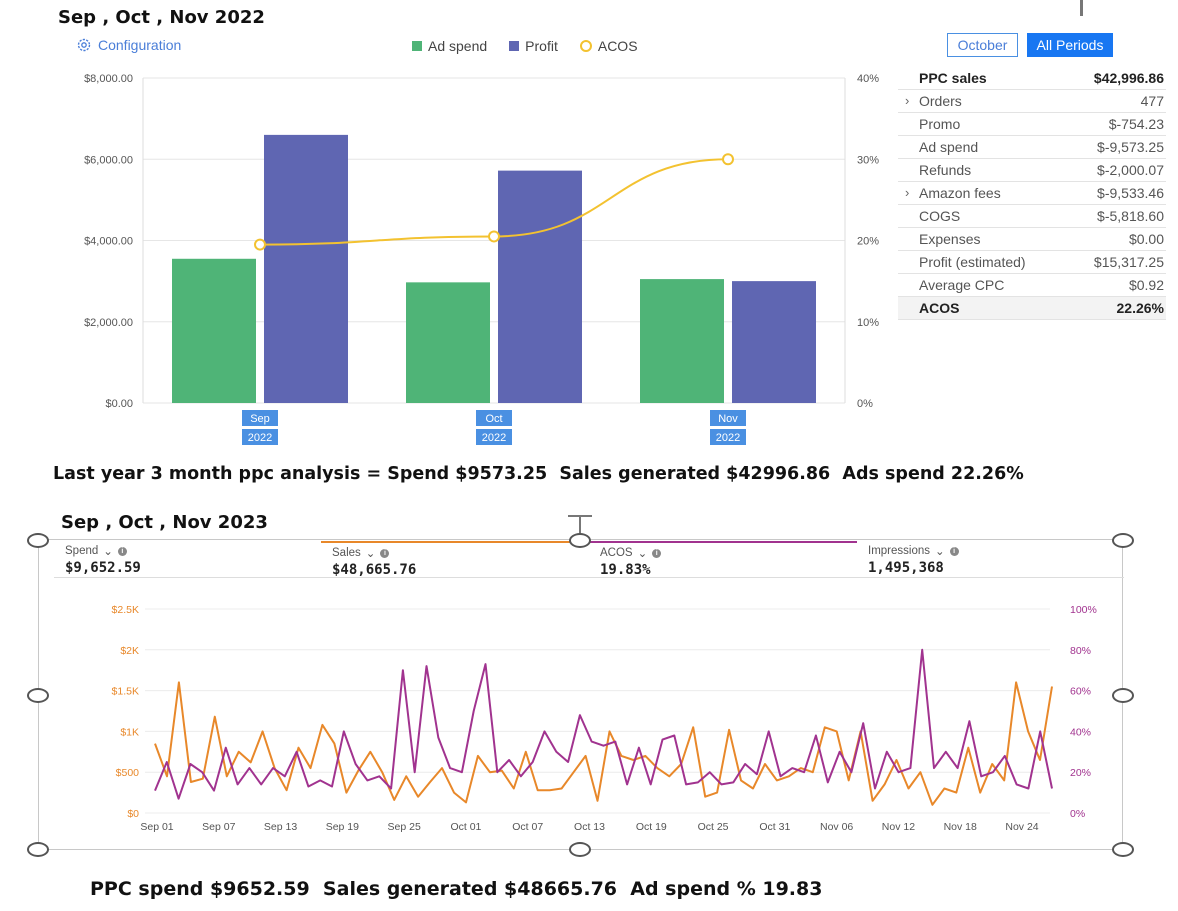 This screenshot has width=1178, height=911. I want to click on y-left-tick-label: $2.5K, so click(125, 610).